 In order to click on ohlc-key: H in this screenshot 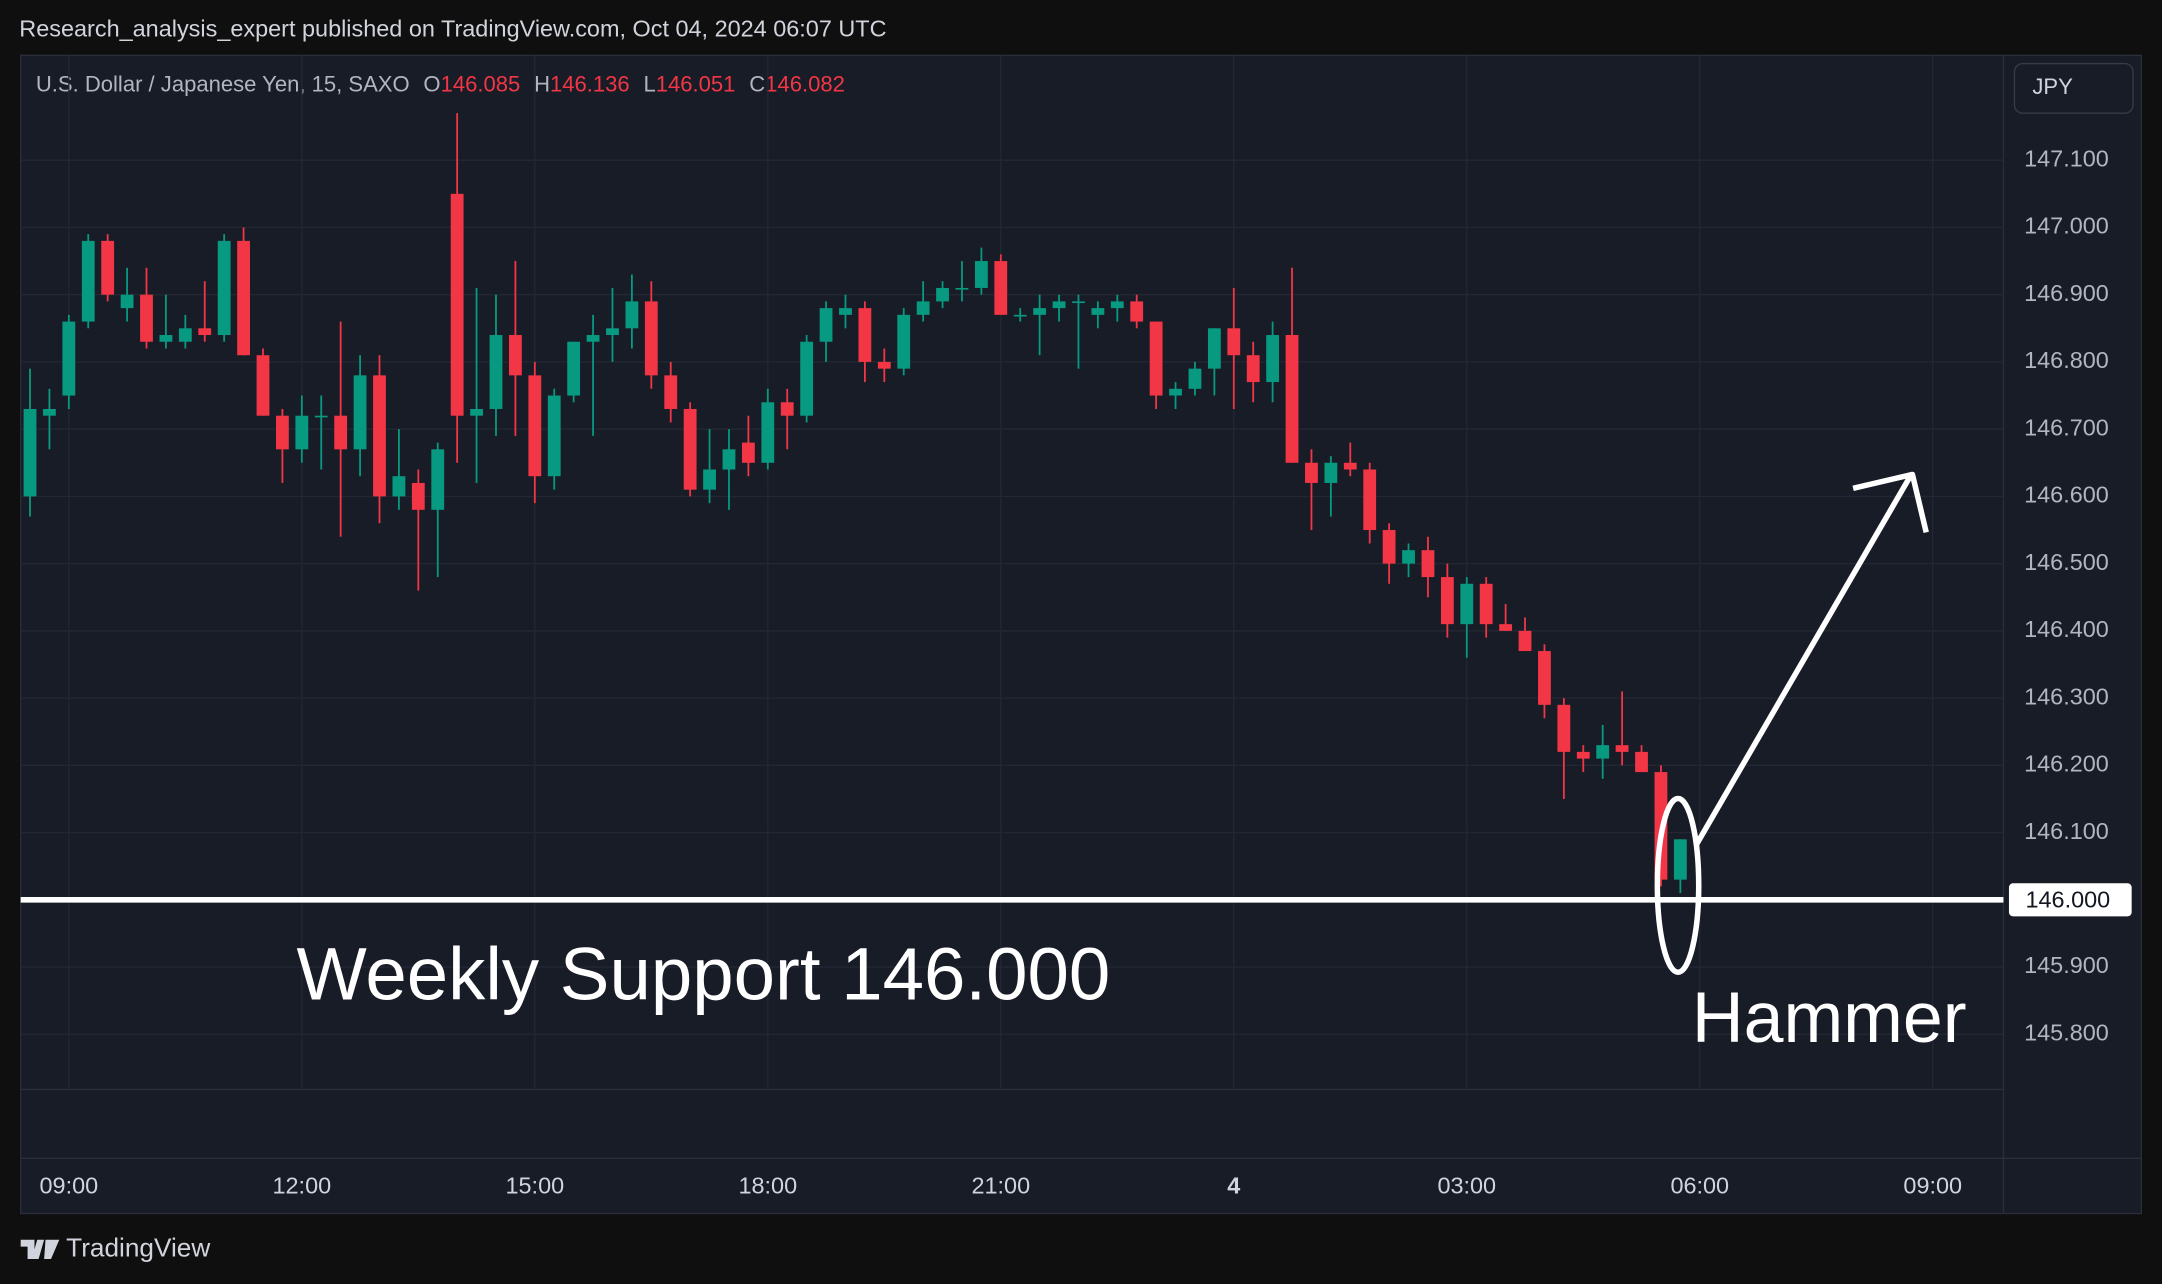, I will do `click(542, 83)`.